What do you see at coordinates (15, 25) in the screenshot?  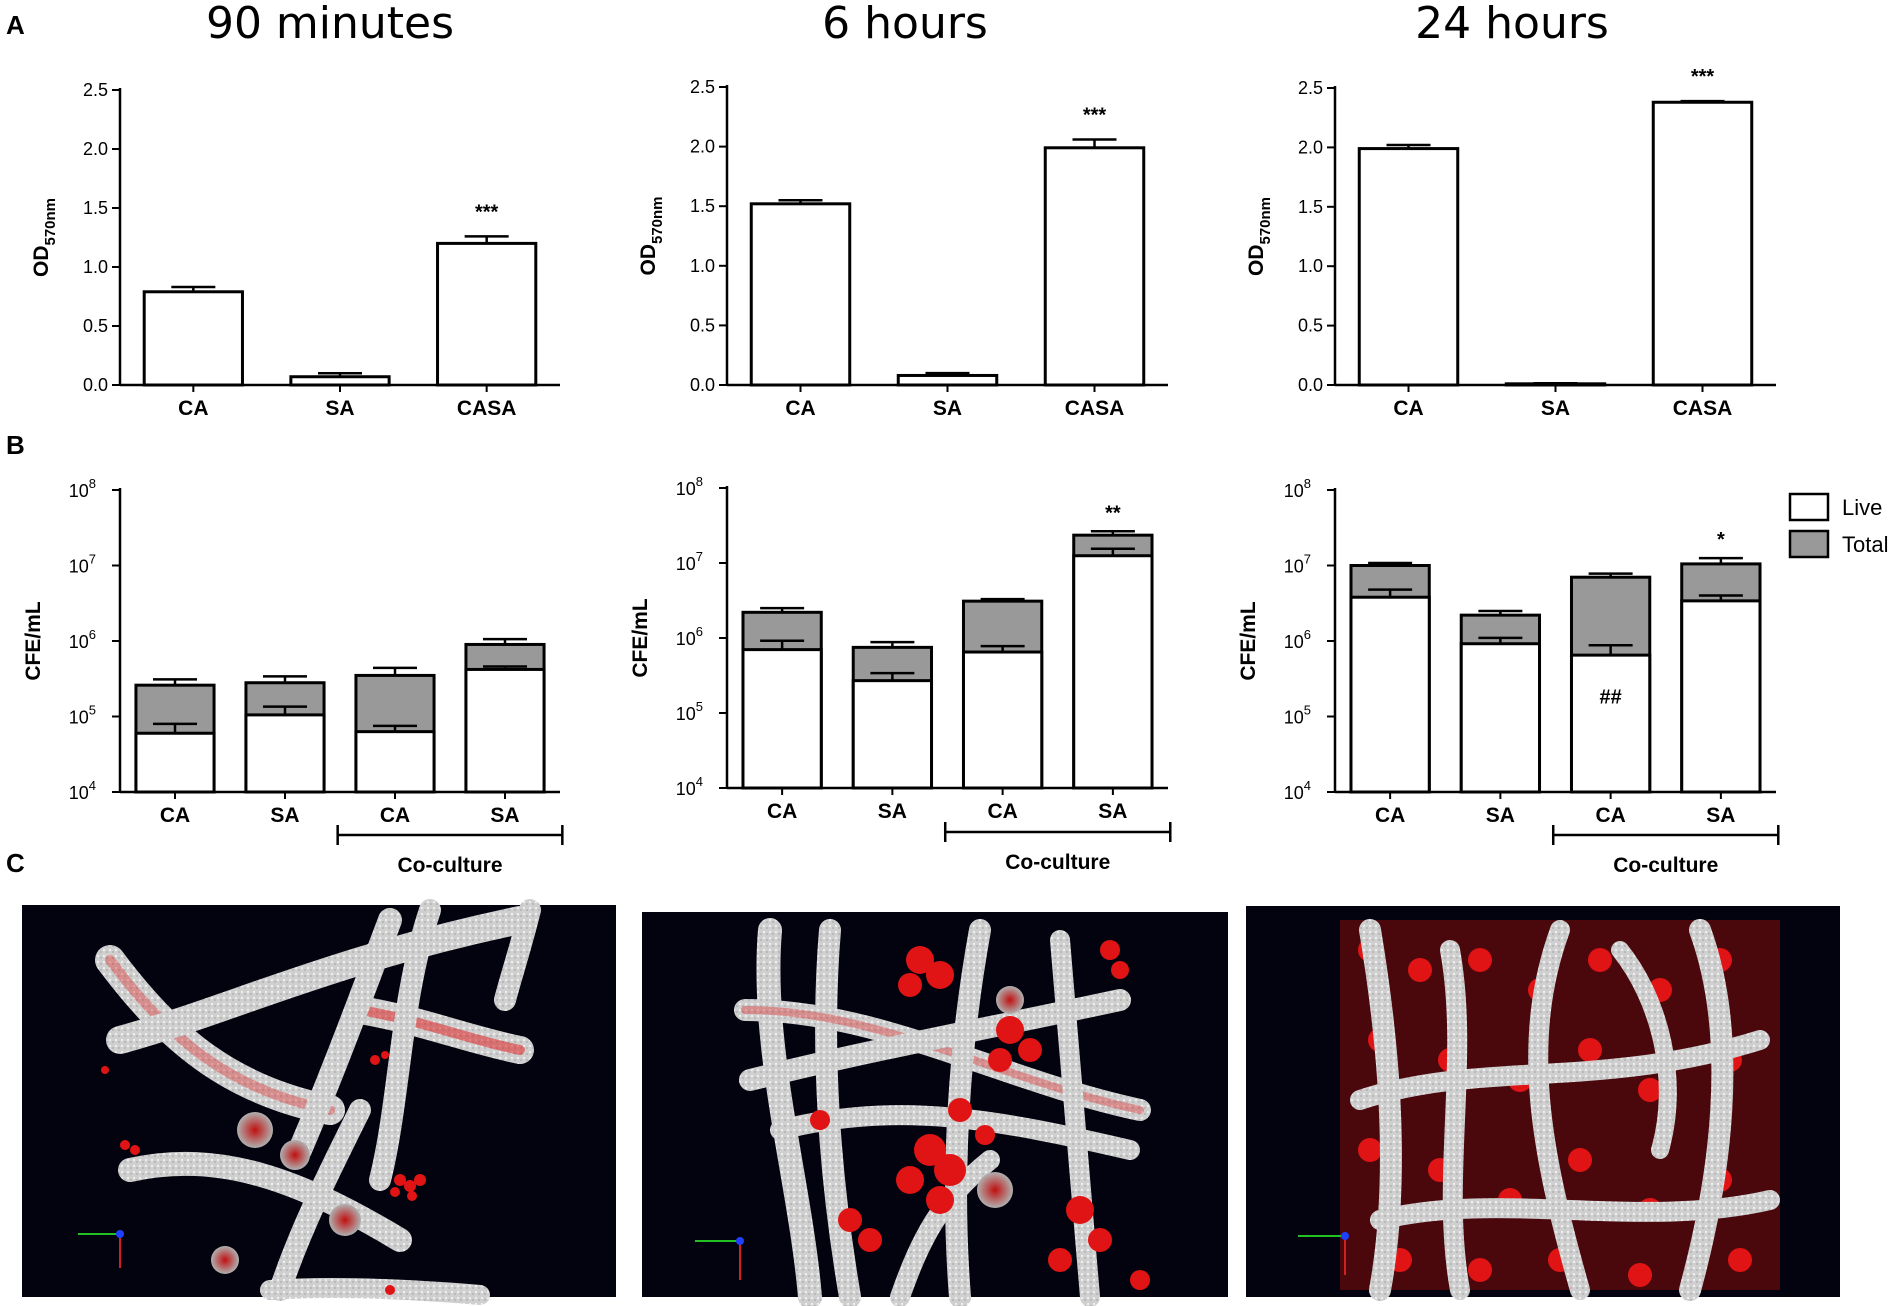 I see `panel-label-a: A` at bounding box center [15, 25].